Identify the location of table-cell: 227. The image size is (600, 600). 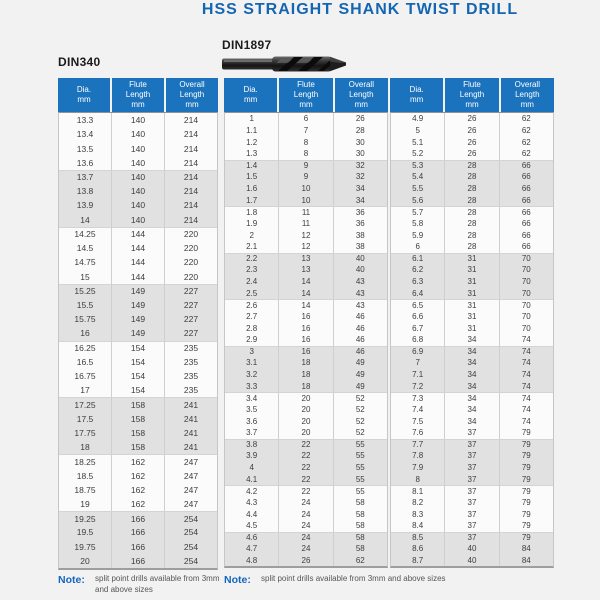
(190, 305).